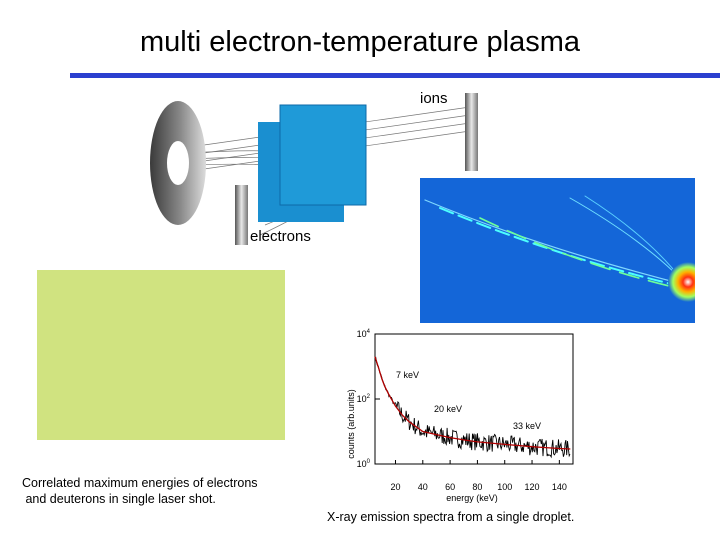 The height and width of the screenshot is (540, 720). What do you see at coordinates (178, 163) in the screenshot?
I see `pinhole-disk` at bounding box center [178, 163].